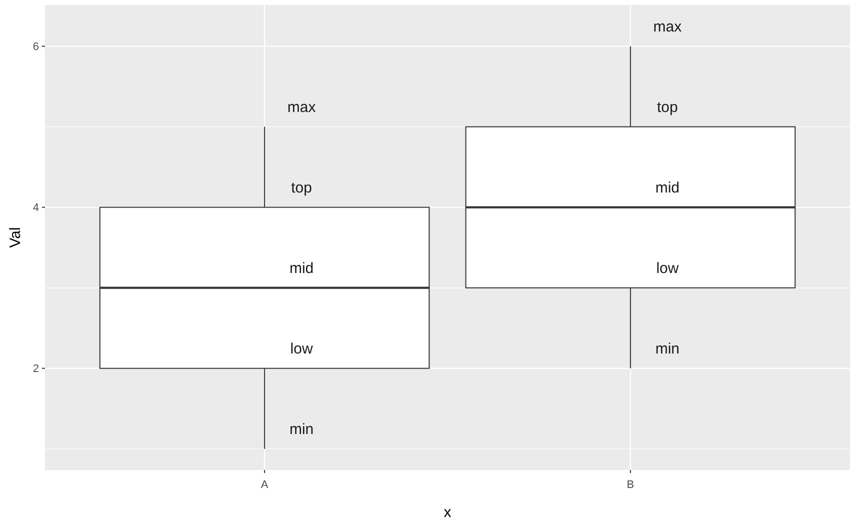  I want to click on y-tick-label: 2, so click(35, 369).